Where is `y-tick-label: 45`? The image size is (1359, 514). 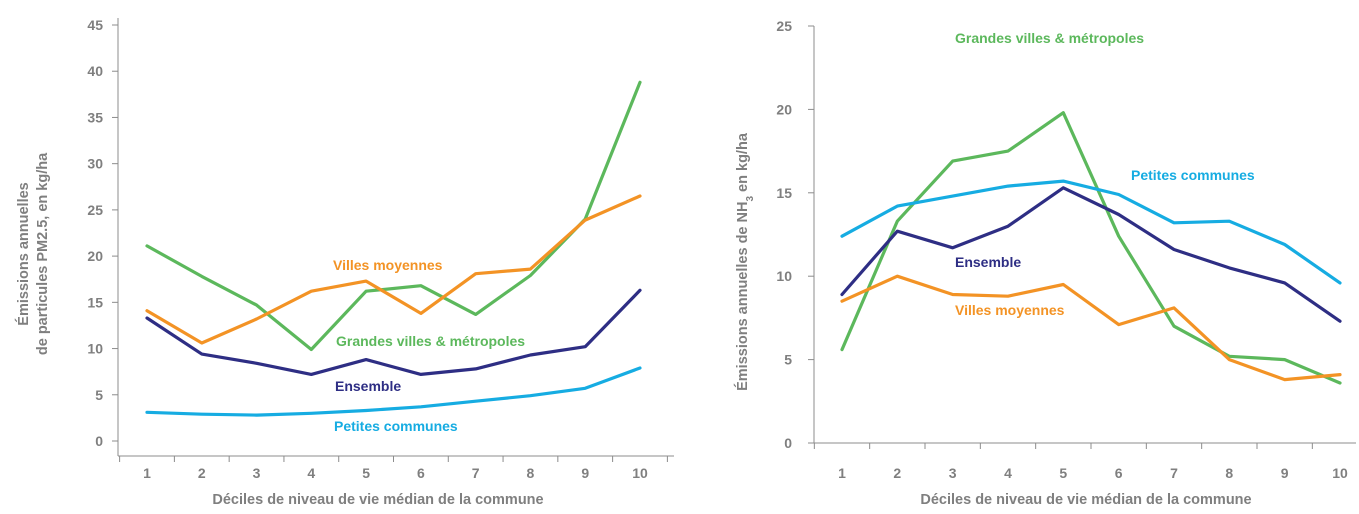
y-tick-label: 45 is located at coordinates (95, 25).